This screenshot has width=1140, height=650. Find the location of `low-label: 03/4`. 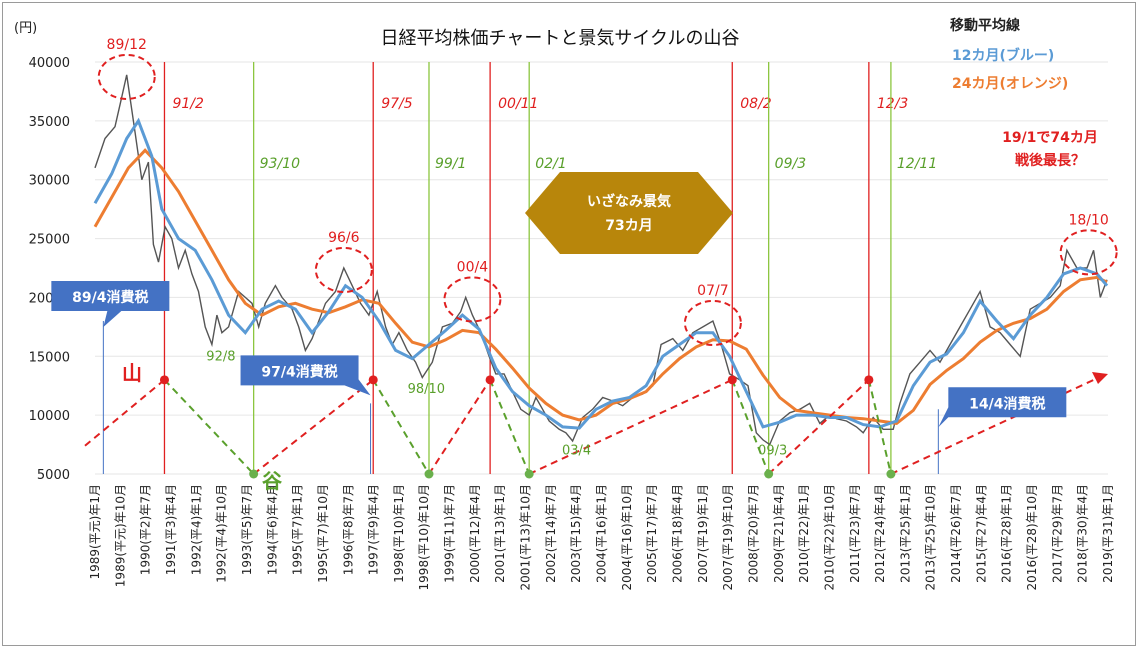

low-label: 03/4 is located at coordinates (576, 450).